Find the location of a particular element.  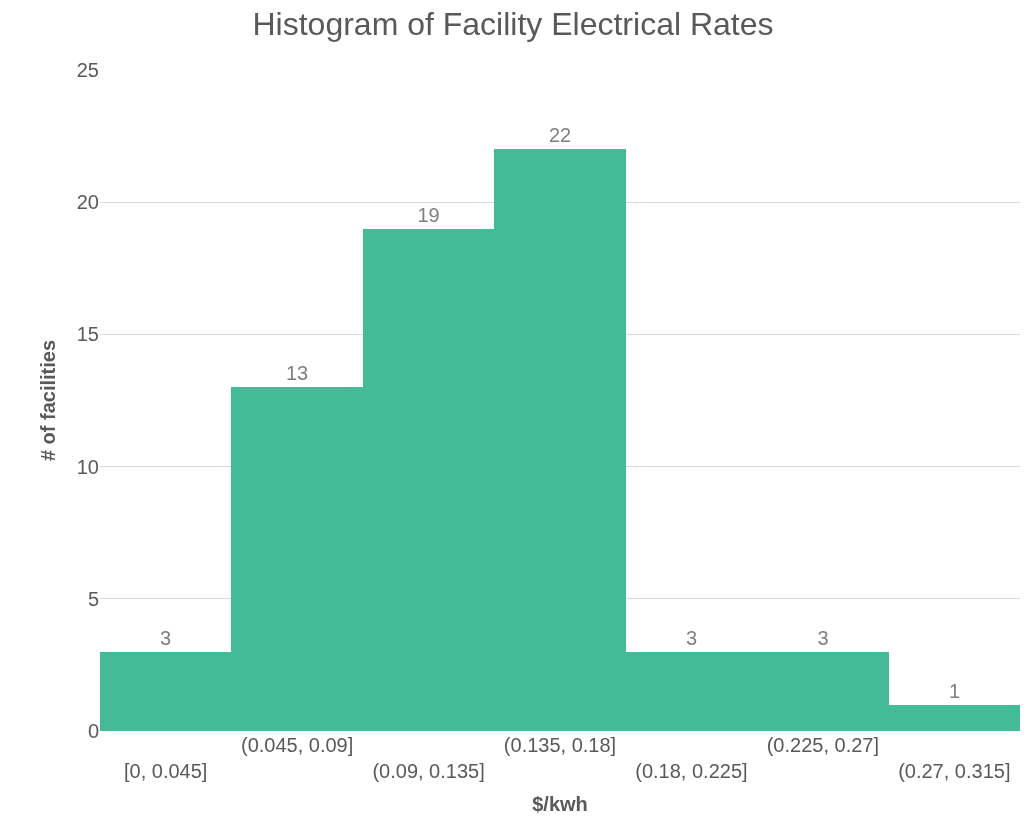

data-label: 1 is located at coordinates (954, 691).